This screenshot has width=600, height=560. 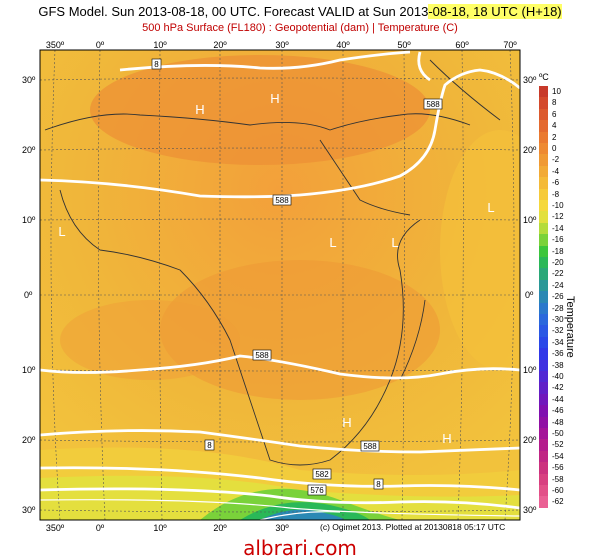 I want to click on colorbar-tick-label: -56, so click(x=558, y=468).